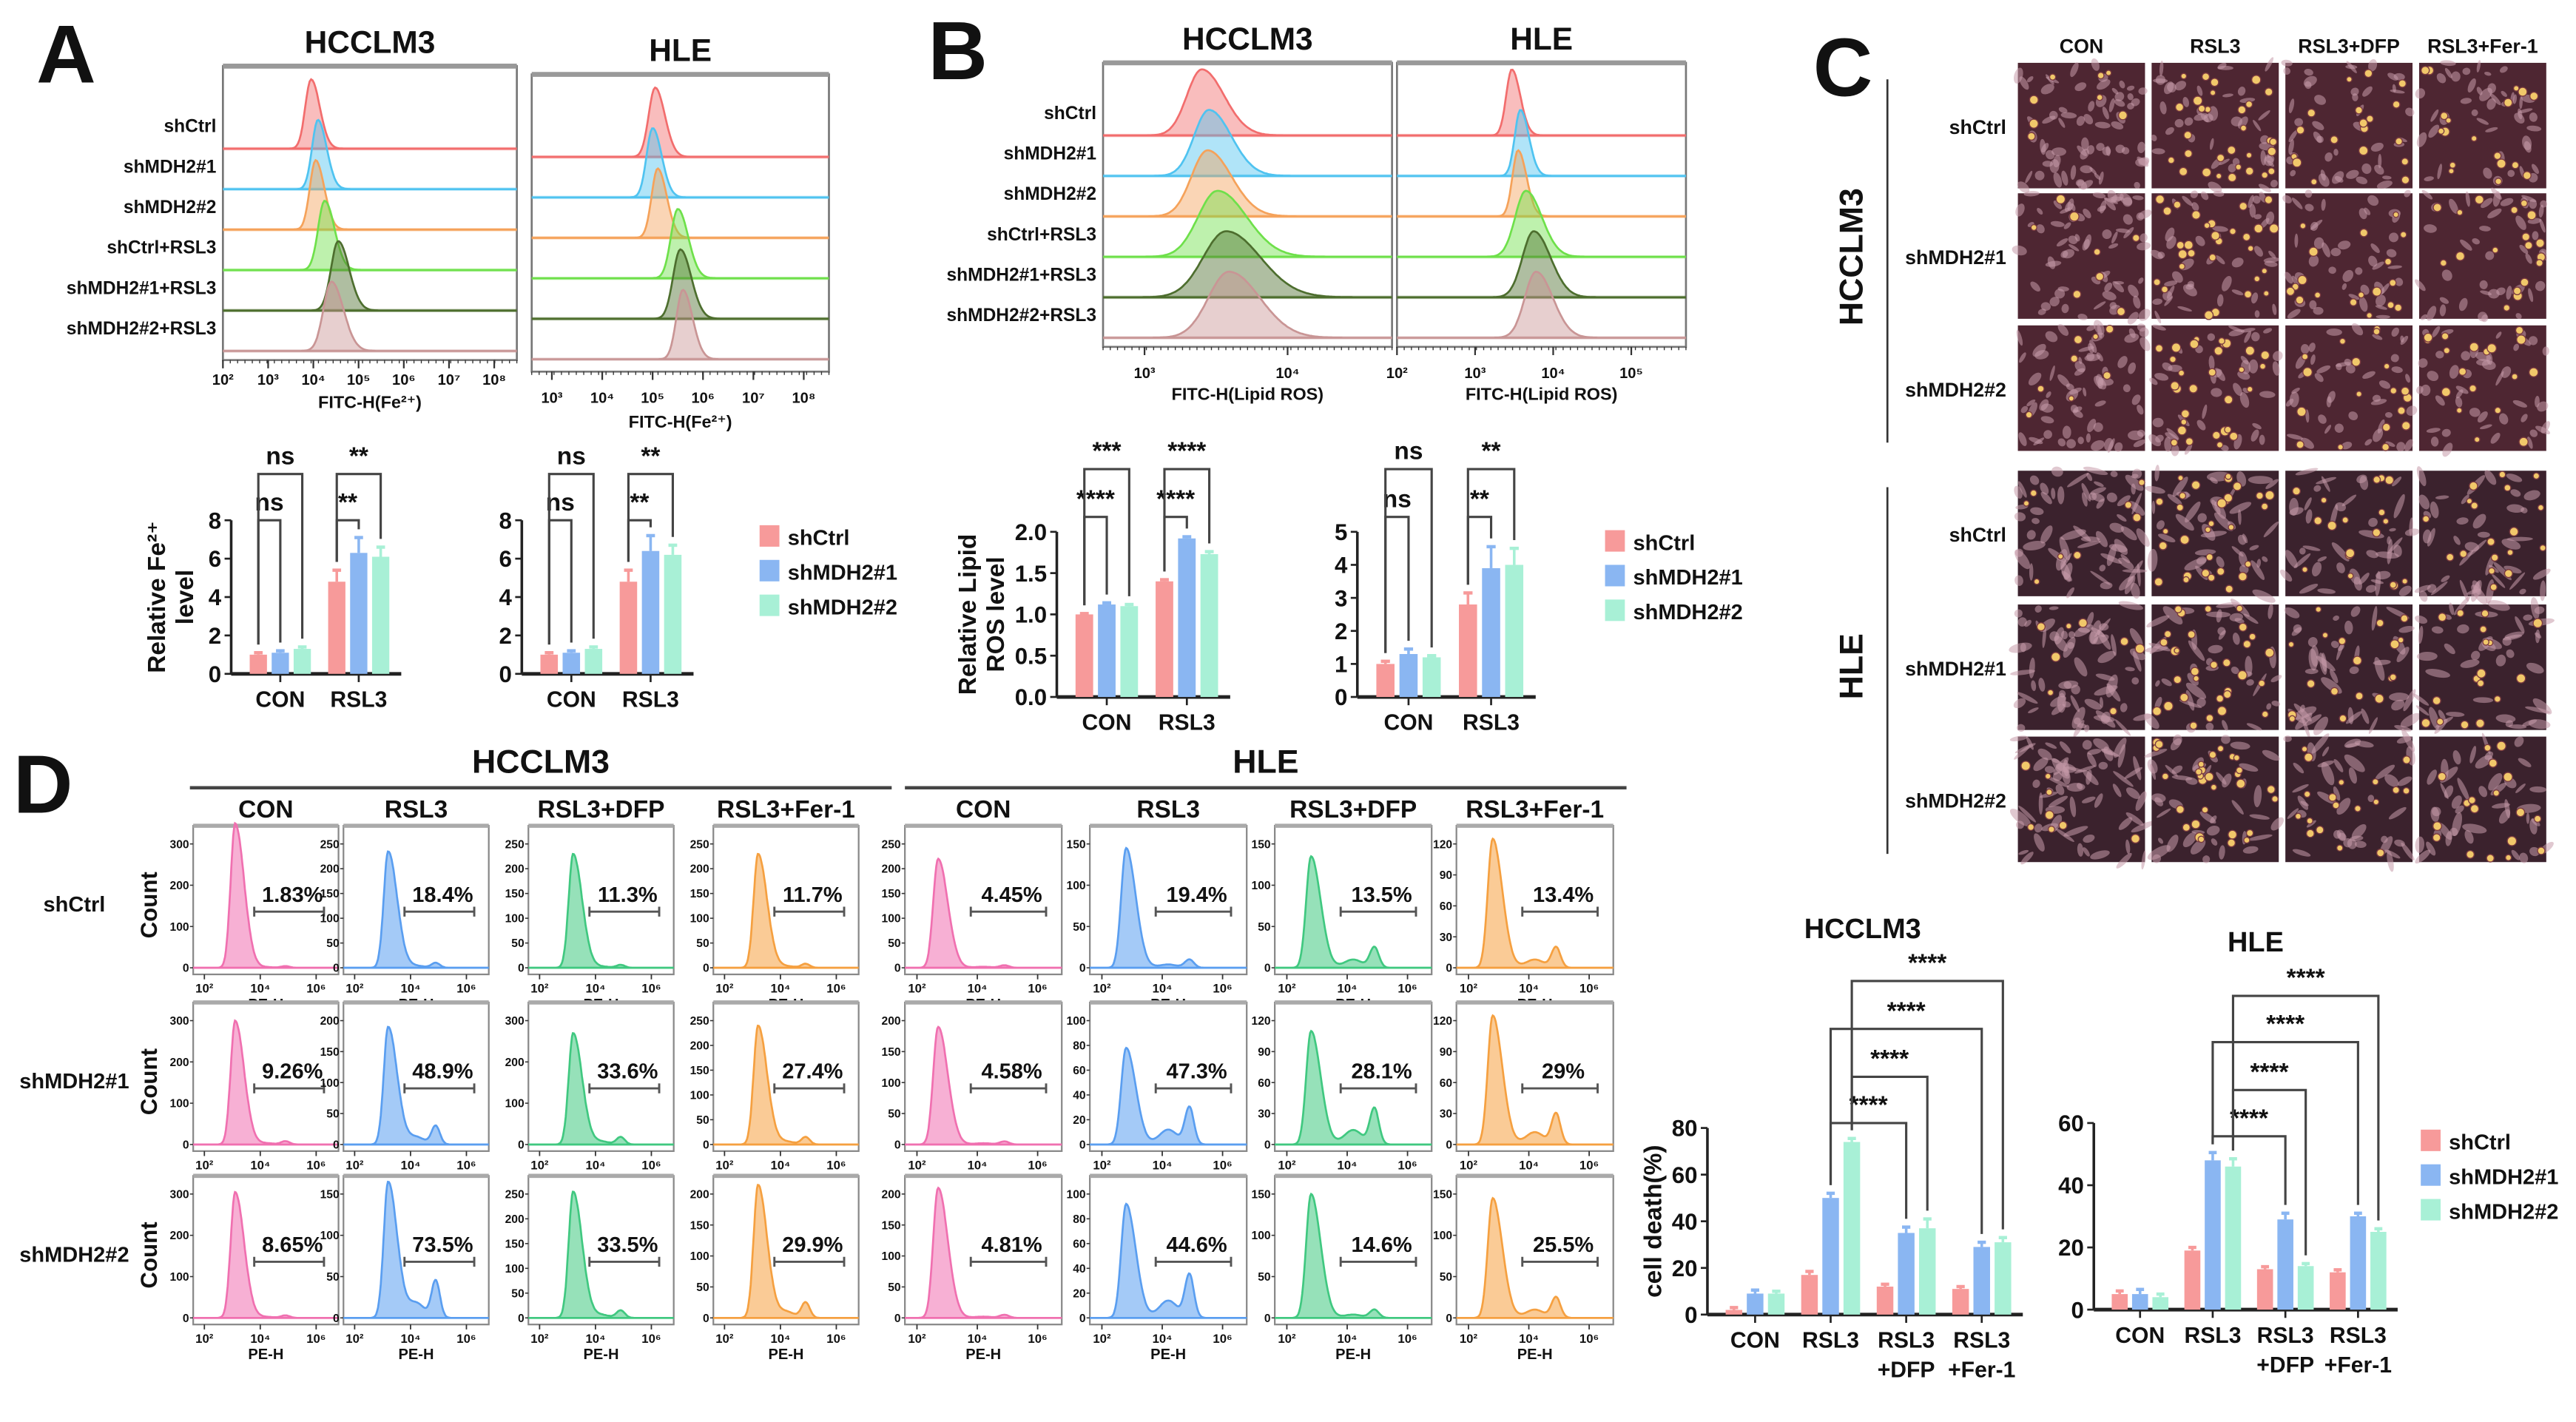 Image resolution: width=2576 pixels, height=1422 pixels. I want to click on bar-shMDH2#1-RSL3+Fer-1, so click(1981, 1281).